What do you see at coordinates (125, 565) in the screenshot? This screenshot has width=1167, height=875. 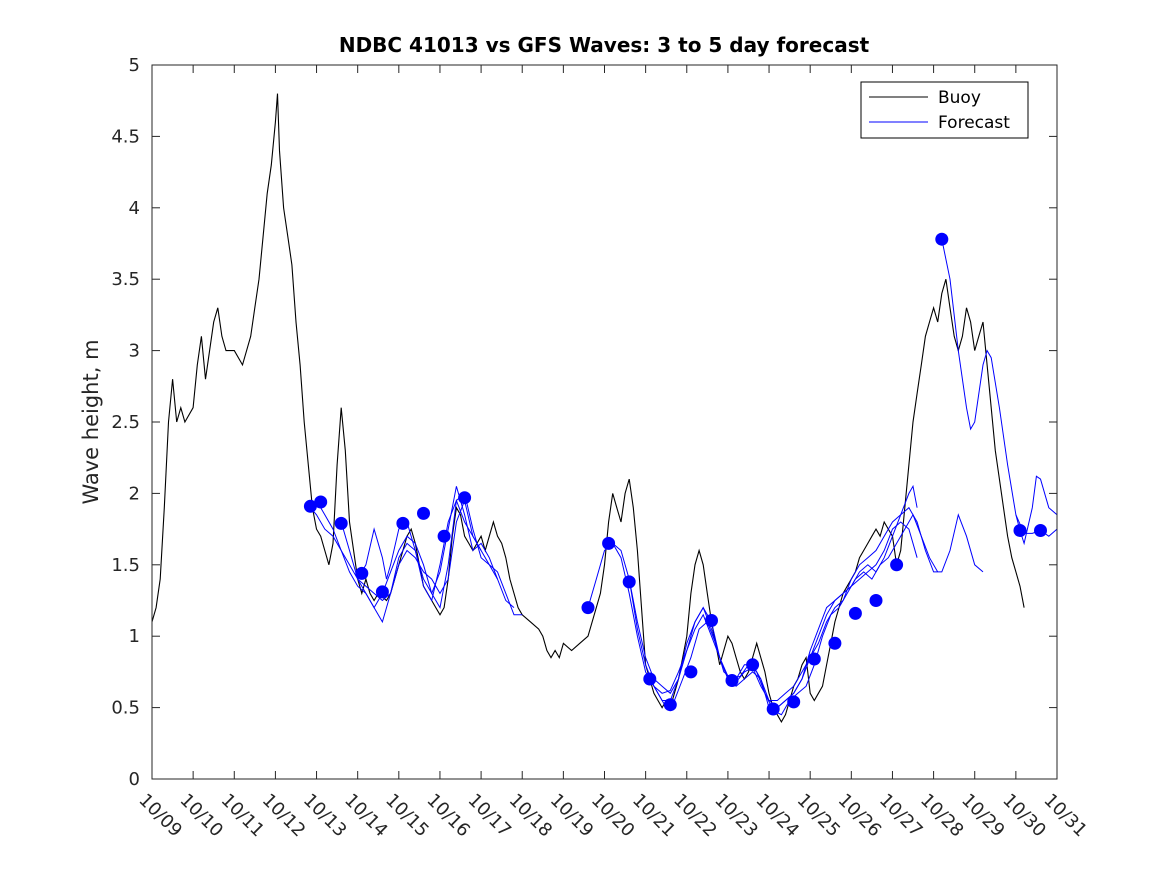 I see `y-tick-label: 1.5` at bounding box center [125, 565].